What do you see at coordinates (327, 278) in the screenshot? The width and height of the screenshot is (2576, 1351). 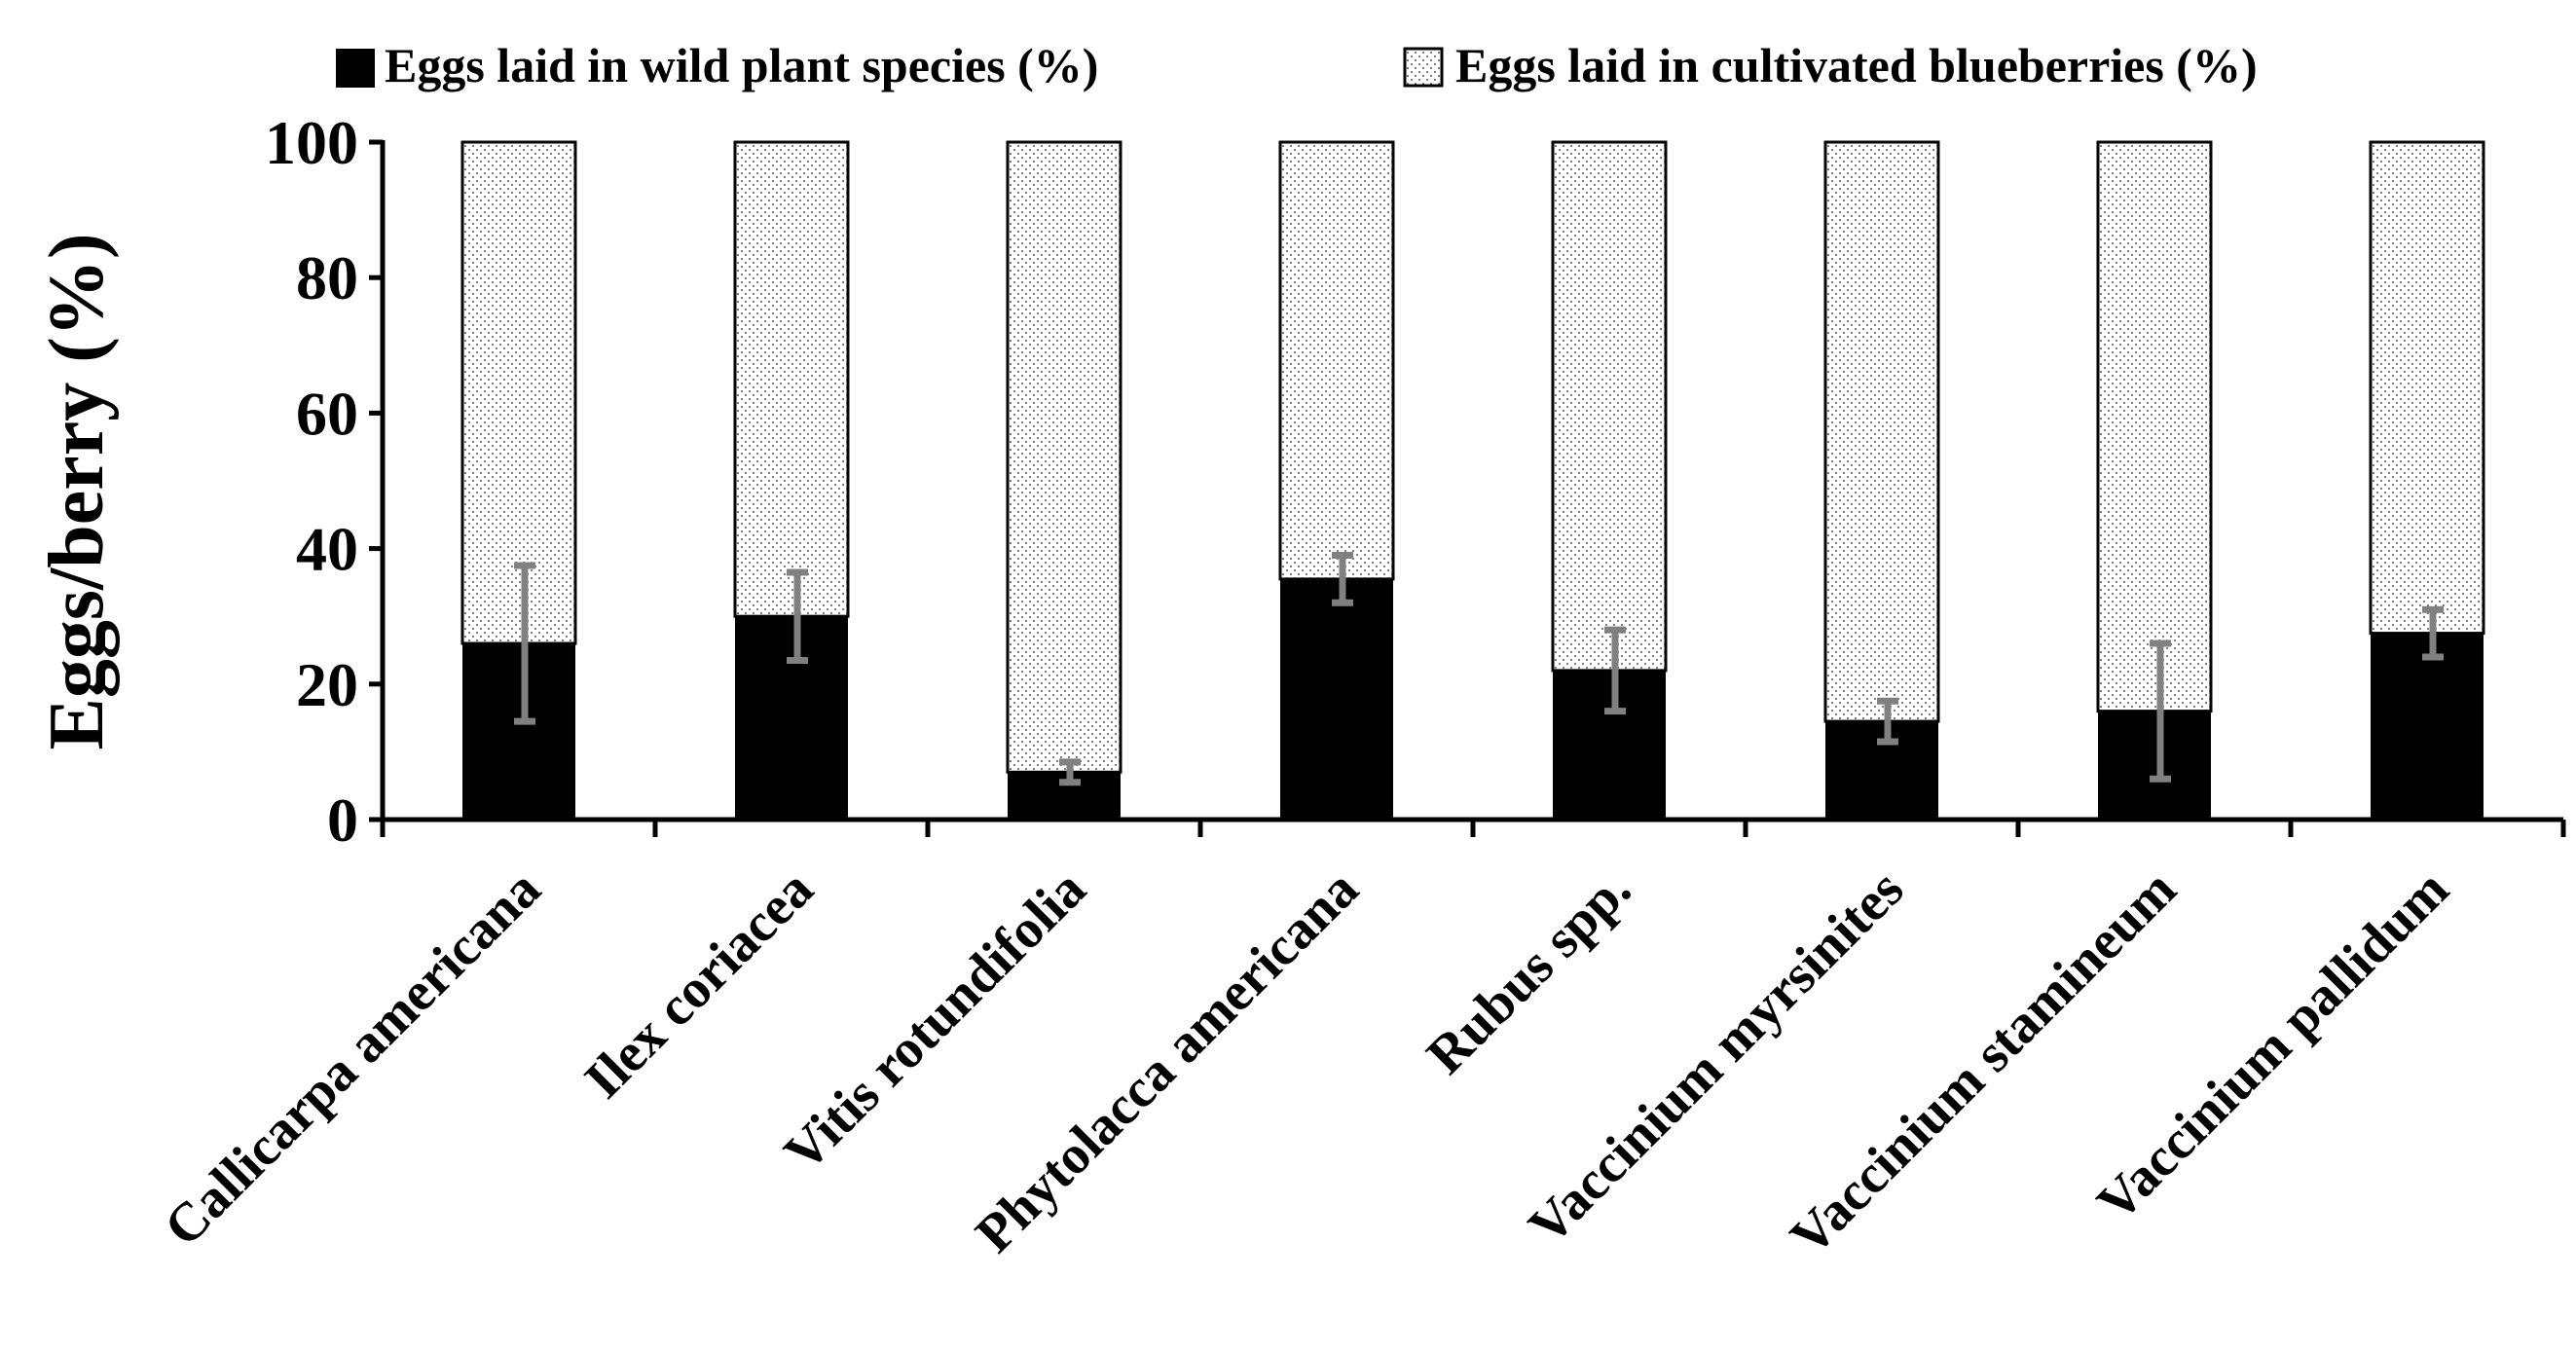 I see `y-tick-label: 80` at bounding box center [327, 278].